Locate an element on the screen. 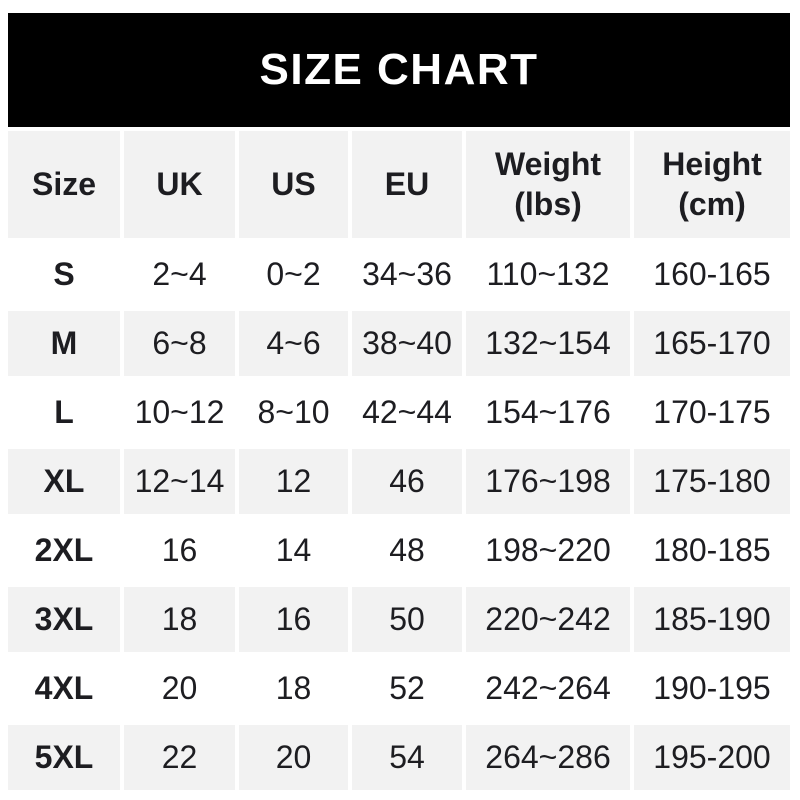 The height and width of the screenshot is (800, 800). cell-3xl-uk: 18 is located at coordinates (179, 619).